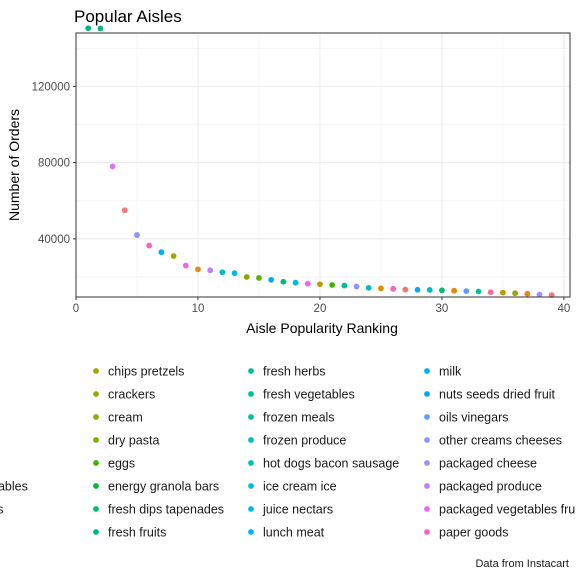 The image size is (576, 576). I want to click on legend-label: paper goods, so click(474, 533).